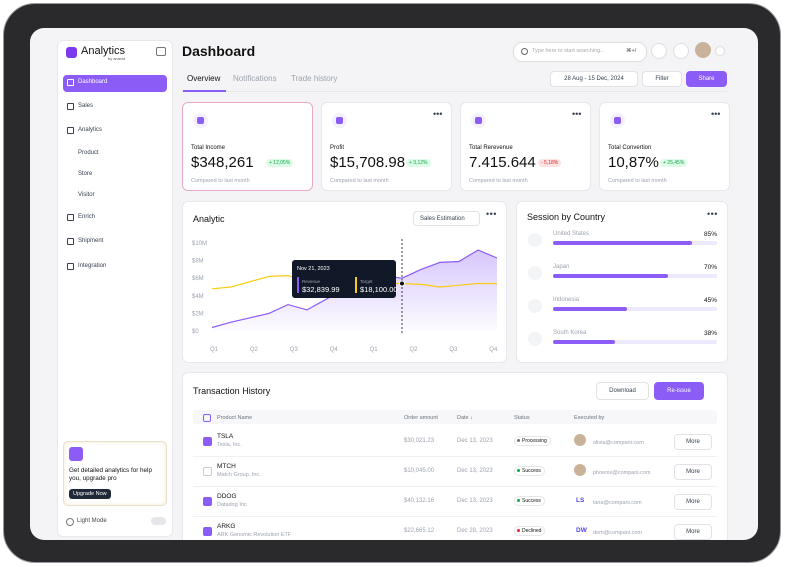  I want to click on tab-divider, so click(454, 91).